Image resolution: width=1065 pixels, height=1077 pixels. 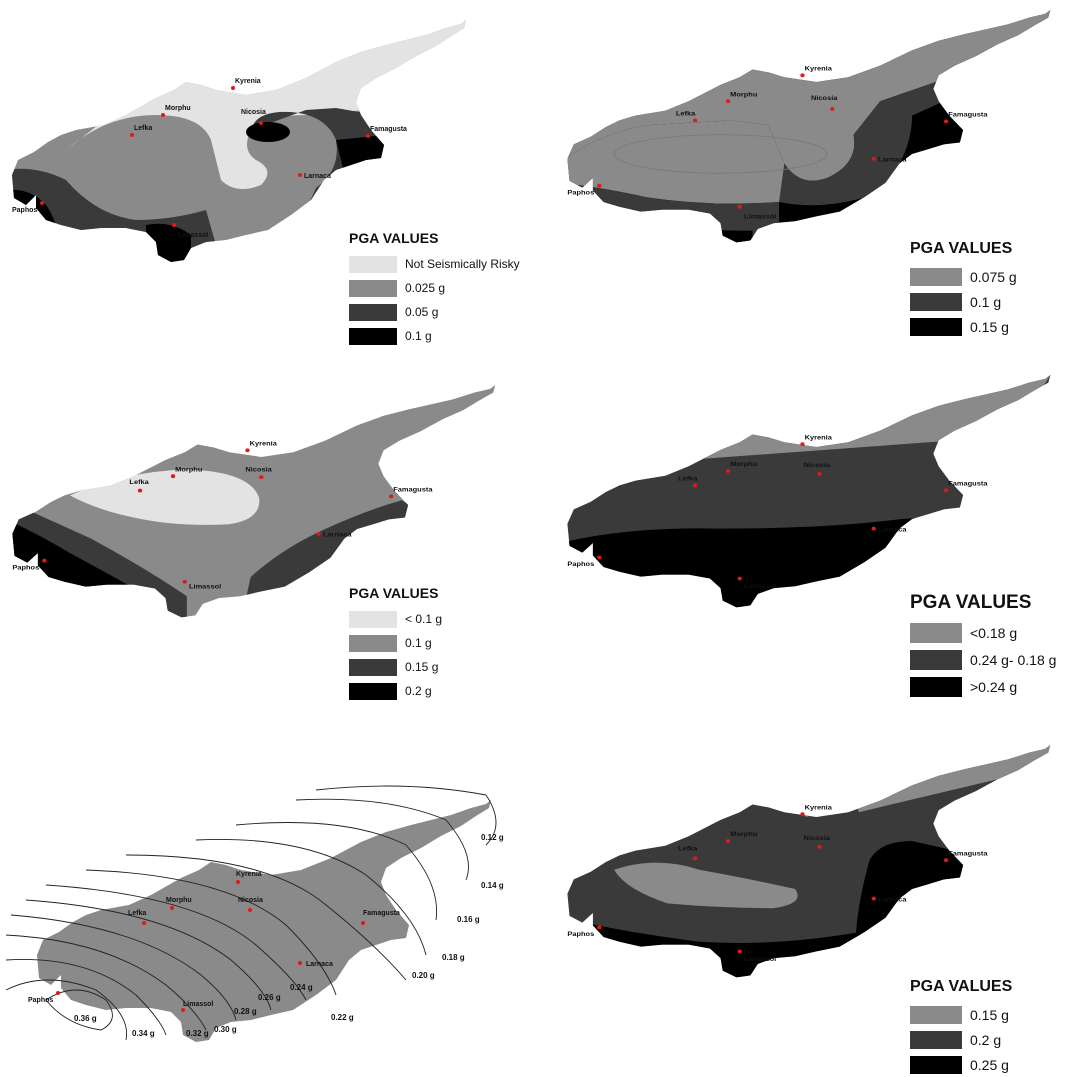 What do you see at coordinates (143, 1033) in the screenshot?
I see `isoline-label: 0.34 g` at bounding box center [143, 1033].